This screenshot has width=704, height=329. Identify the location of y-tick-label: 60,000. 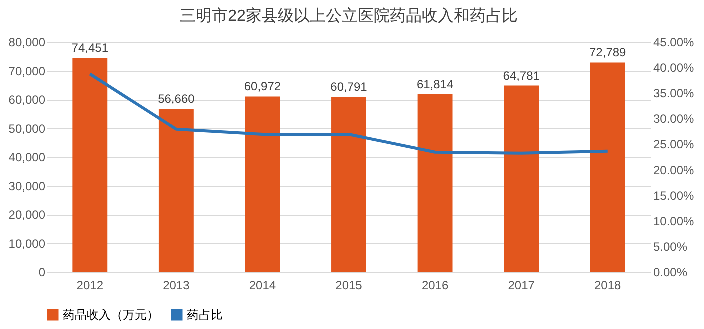
(27, 100).